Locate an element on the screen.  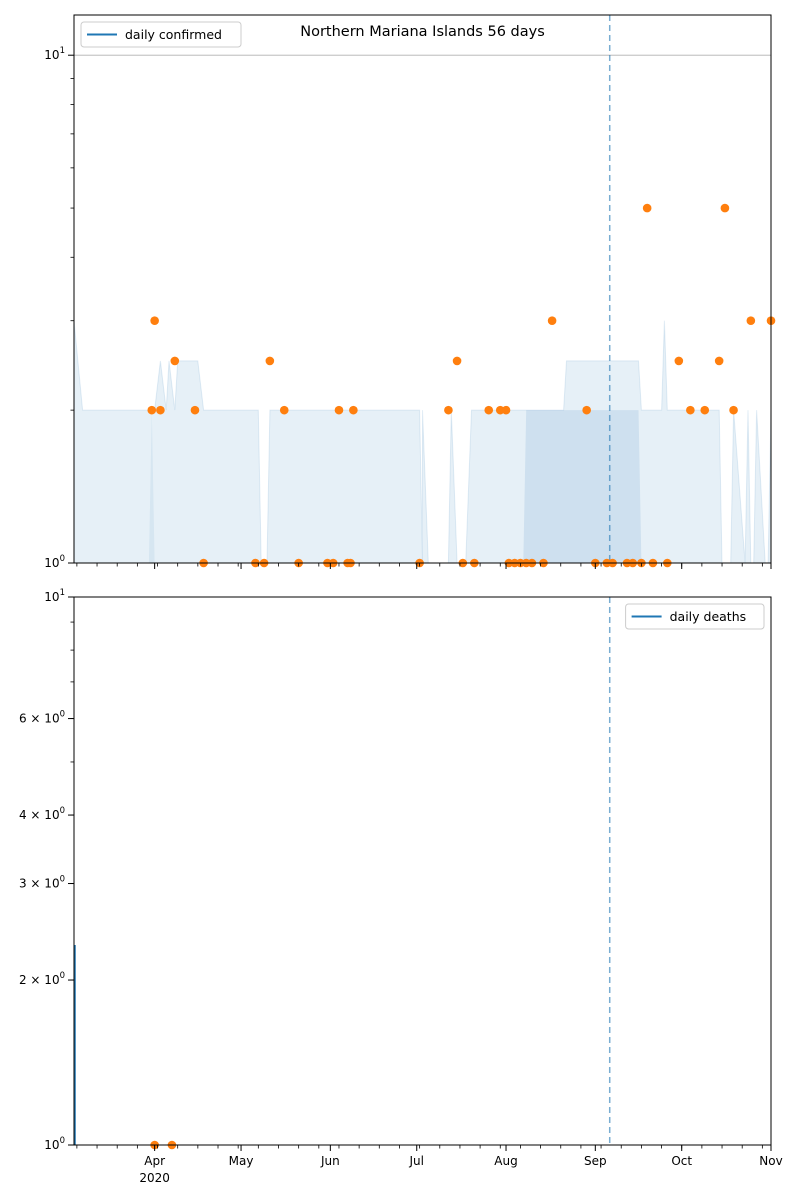
y-tick-label: 6 × 100 is located at coordinates (42, 718).